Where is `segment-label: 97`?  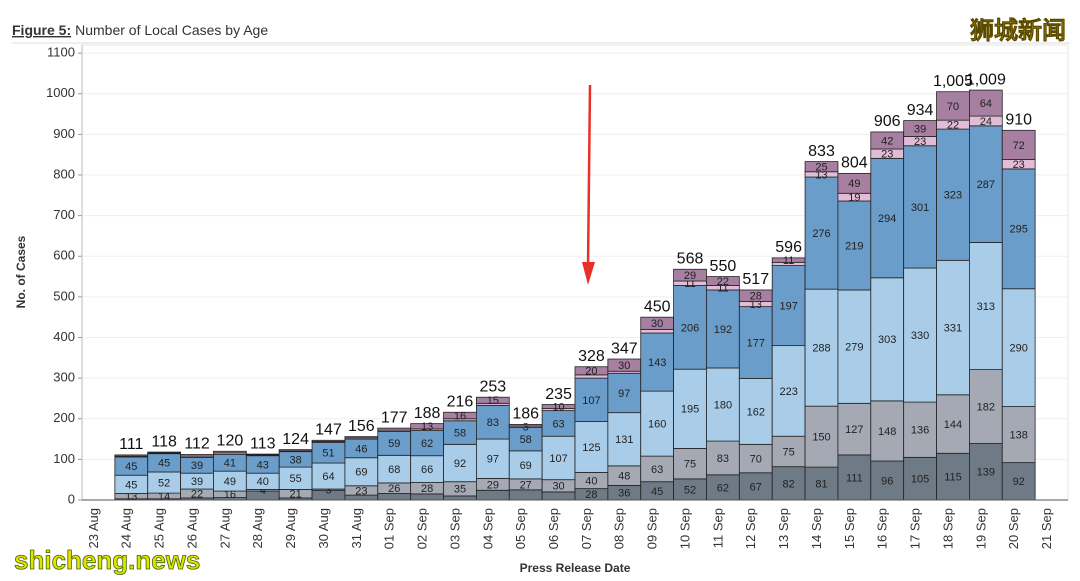 segment-label: 97 is located at coordinates (624, 394).